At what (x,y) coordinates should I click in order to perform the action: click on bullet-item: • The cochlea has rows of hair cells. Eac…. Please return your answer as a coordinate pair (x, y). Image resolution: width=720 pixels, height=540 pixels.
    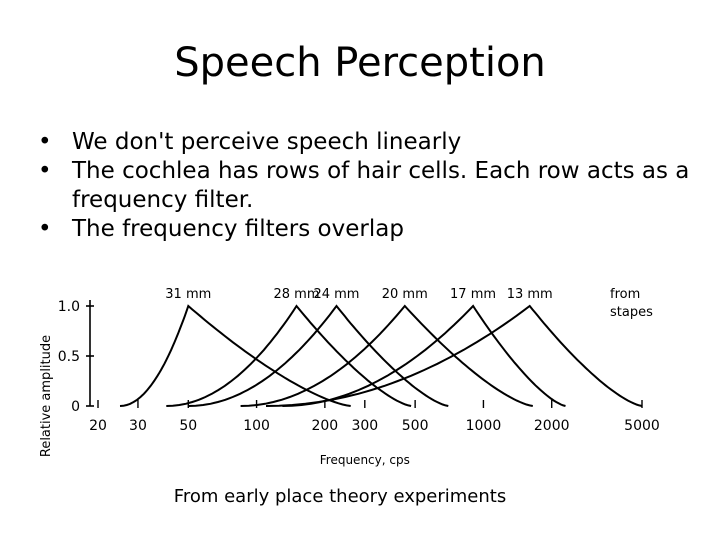
    Looking at the image, I should click on (368, 186).